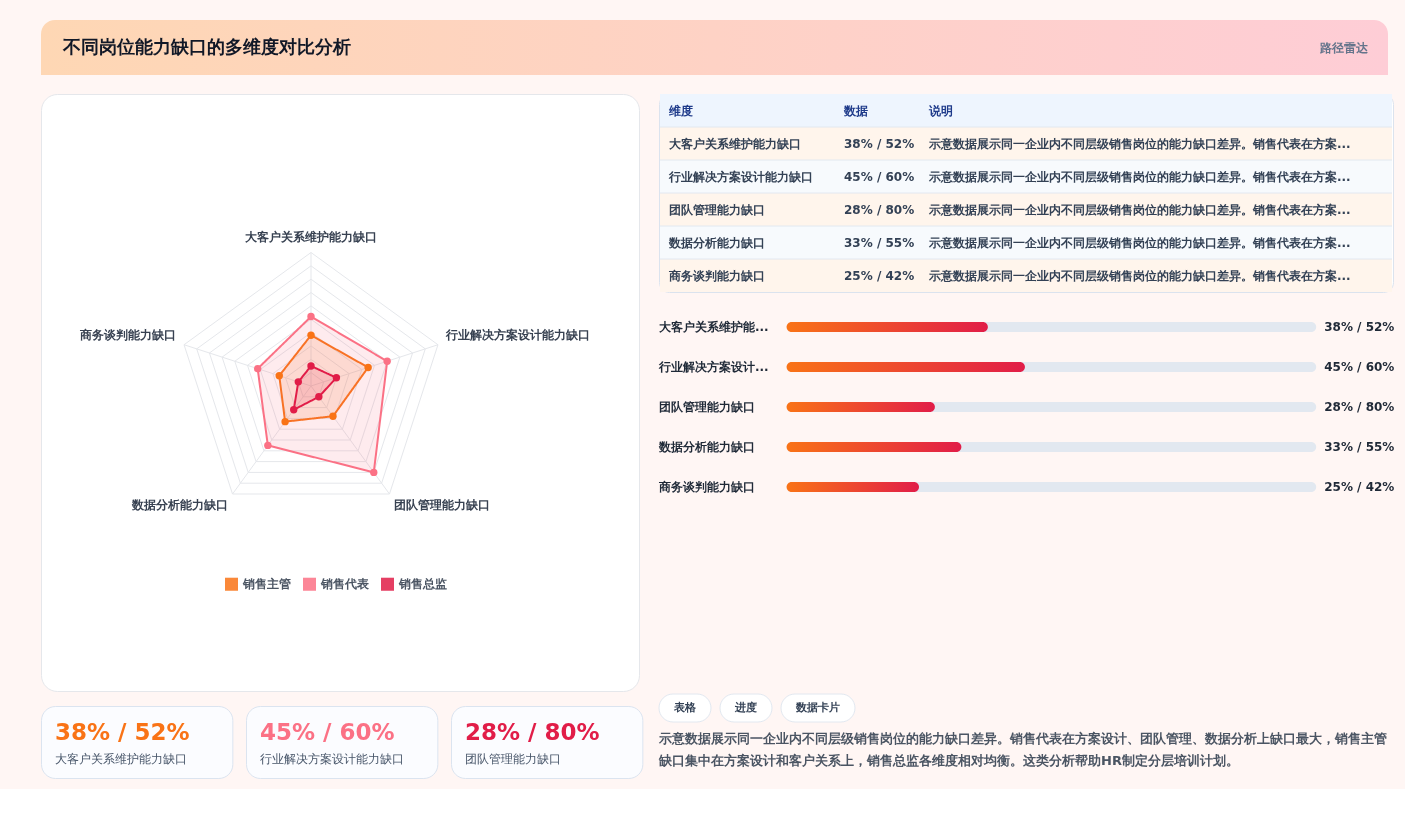 This screenshot has height=816, width=1426. Describe the element at coordinates (706, 447) in the screenshot. I see `y-tick-label: 数据分析能力缺口` at that location.